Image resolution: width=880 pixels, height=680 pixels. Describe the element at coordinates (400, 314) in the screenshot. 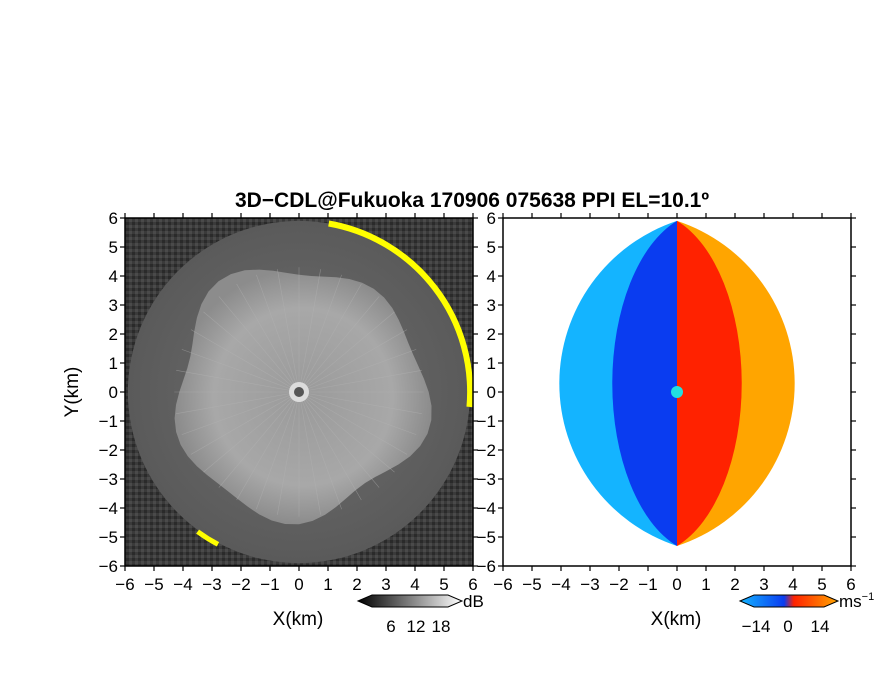

I see `high-echo-arc` at that location.